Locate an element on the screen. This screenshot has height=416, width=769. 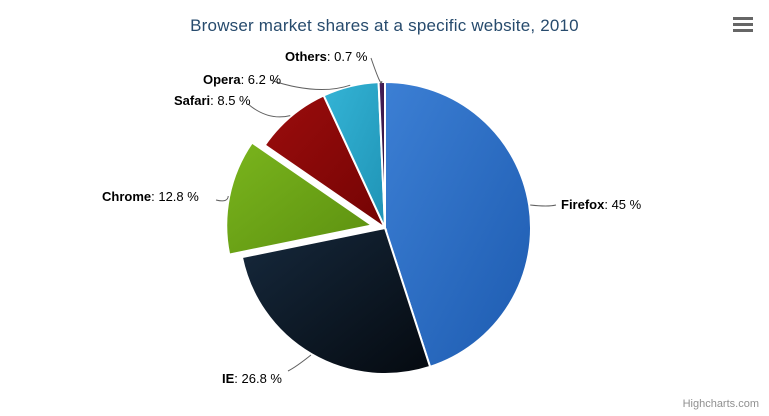
pie-slice-ie is located at coordinates (336, 300).